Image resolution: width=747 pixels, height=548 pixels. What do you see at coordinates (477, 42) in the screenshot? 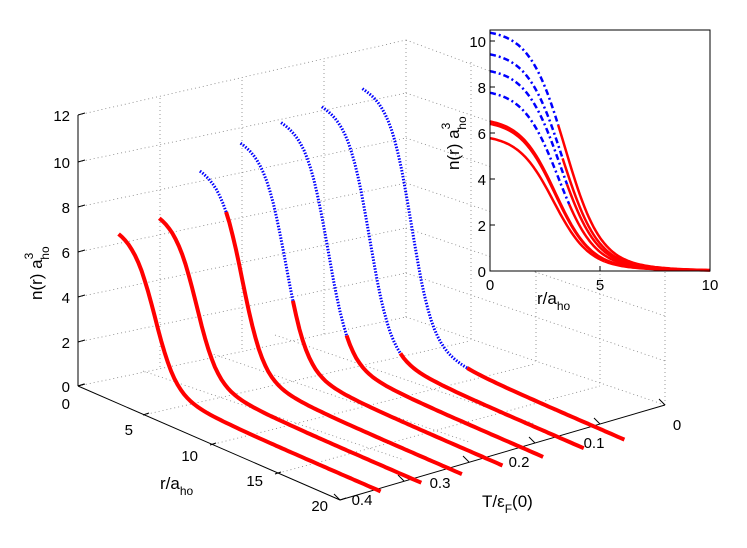
I see `inset-ytick-label: 10` at bounding box center [477, 42].